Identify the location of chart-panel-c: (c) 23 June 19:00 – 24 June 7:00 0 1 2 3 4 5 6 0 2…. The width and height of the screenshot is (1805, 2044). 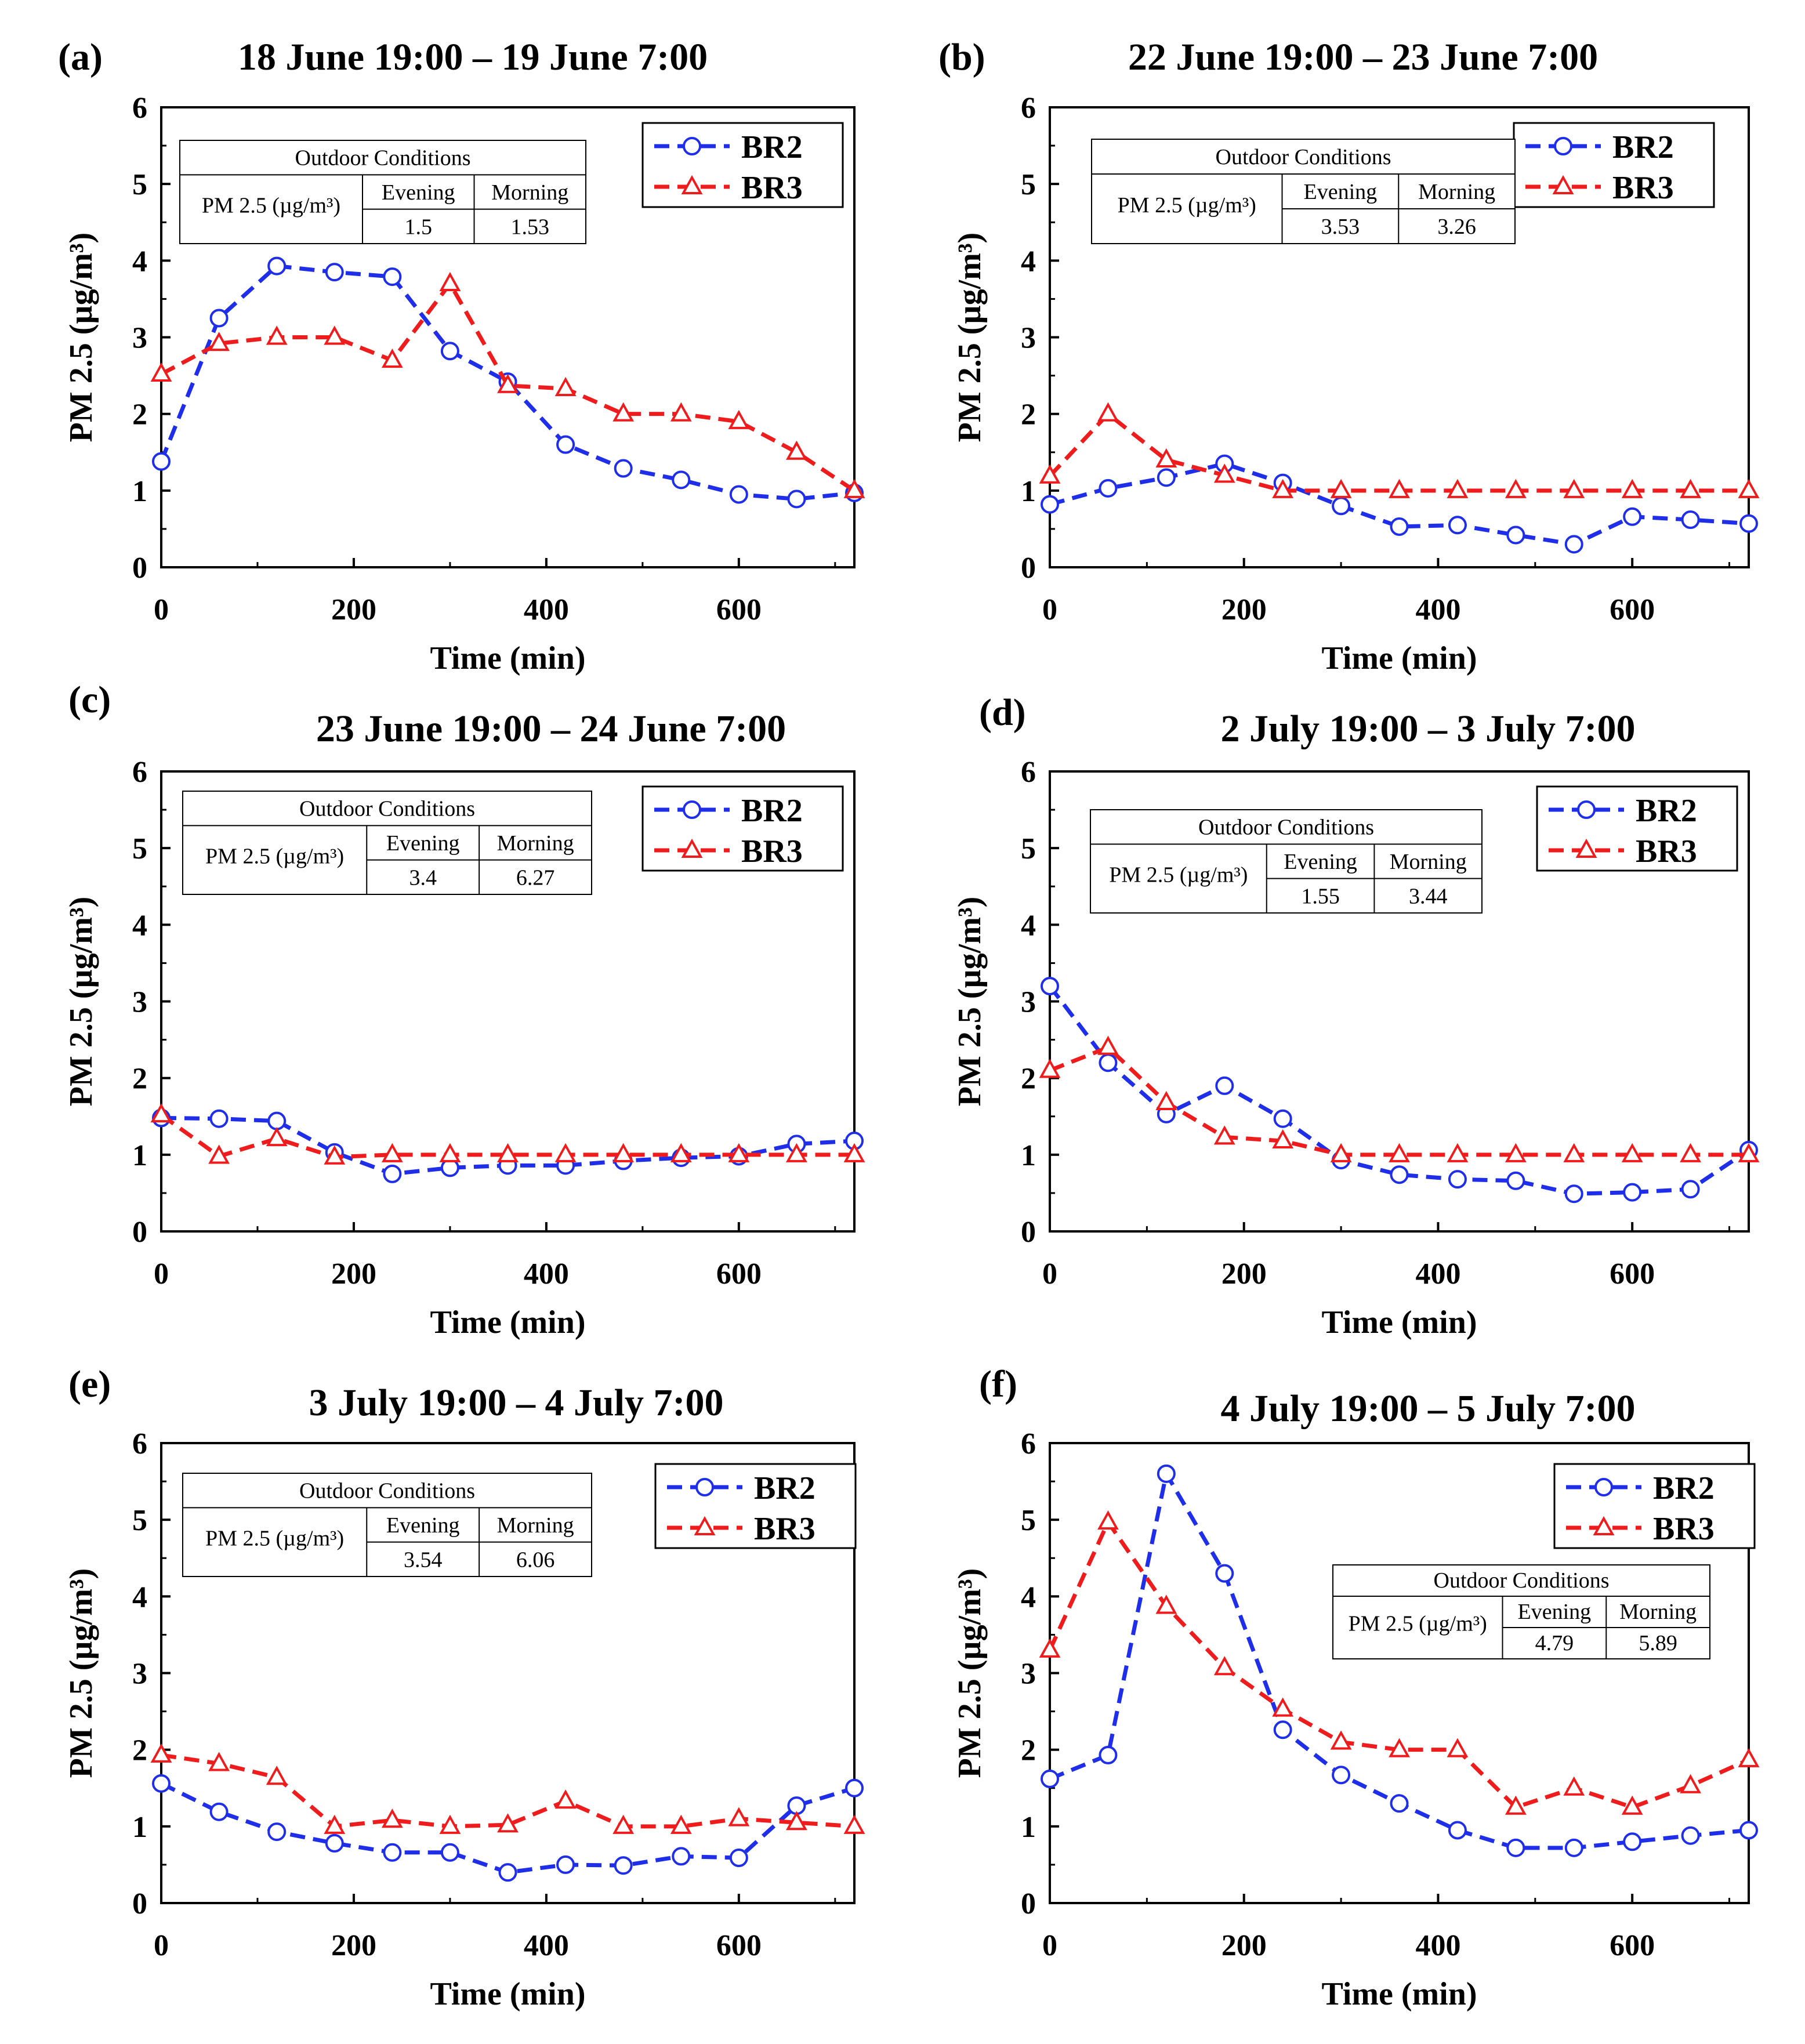
(464, 1009).